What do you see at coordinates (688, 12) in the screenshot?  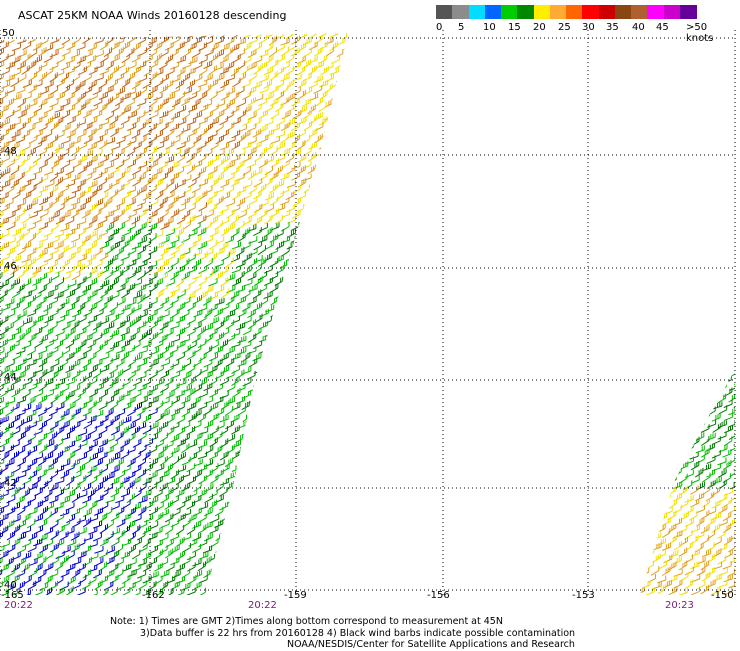 I see `legend-swatch` at bounding box center [688, 12].